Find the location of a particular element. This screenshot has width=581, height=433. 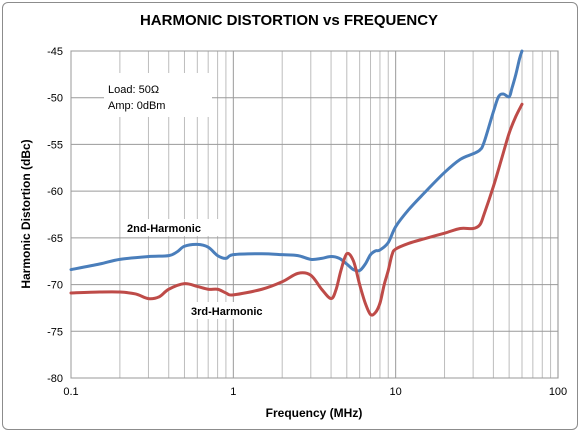

y-tick-label: -60 is located at coordinates (55, 192).